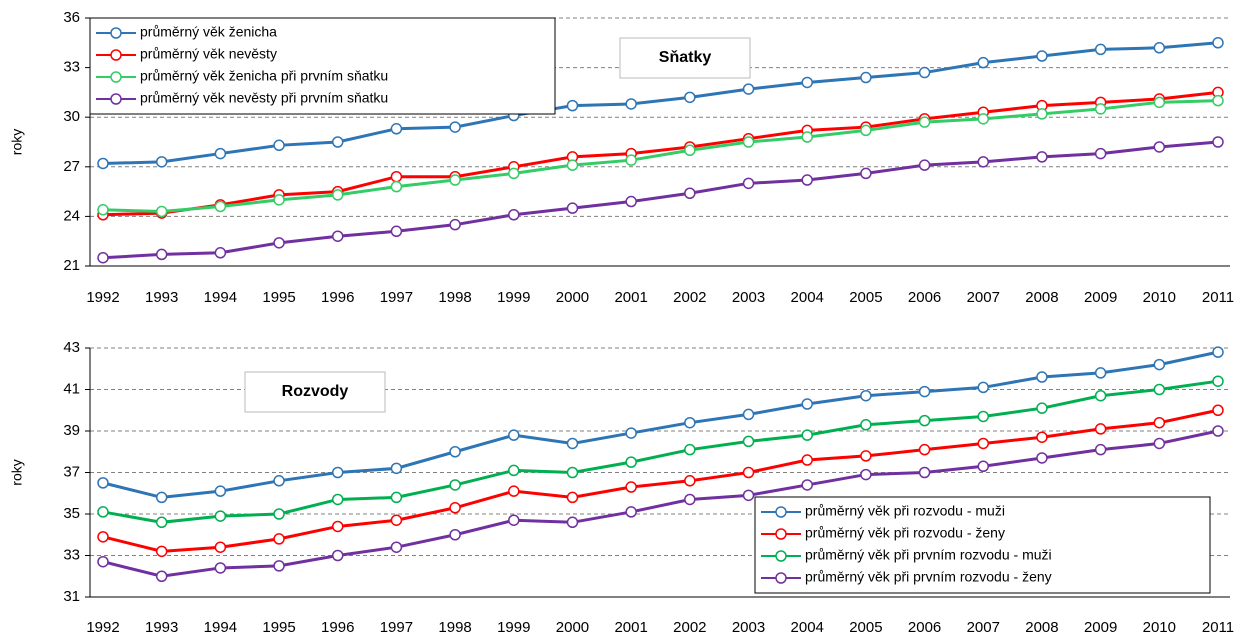 This screenshot has width=1244, height=637. I want to click on x-tick-label: 2008, so click(1041, 297).